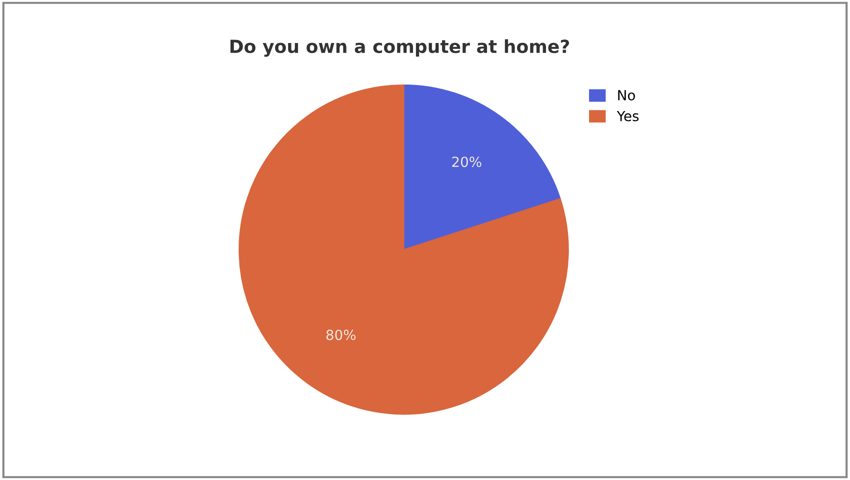 The image size is (850, 480). What do you see at coordinates (467, 162) in the screenshot?
I see `data-label: 20%` at bounding box center [467, 162].